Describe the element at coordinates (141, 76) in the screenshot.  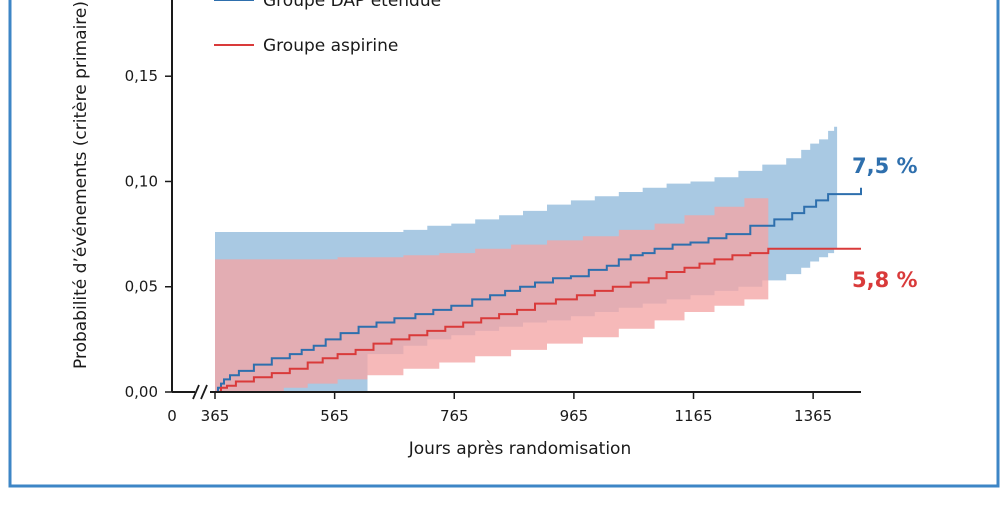
I see `y-tick-label: 0,15` at that location.